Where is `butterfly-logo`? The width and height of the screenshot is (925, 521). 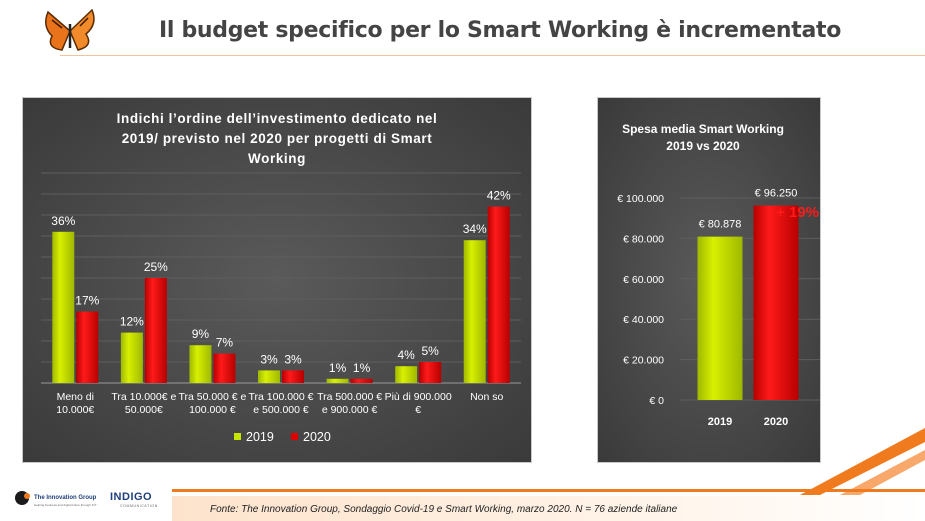 butterfly-logo is located at coordinates (70, 29).